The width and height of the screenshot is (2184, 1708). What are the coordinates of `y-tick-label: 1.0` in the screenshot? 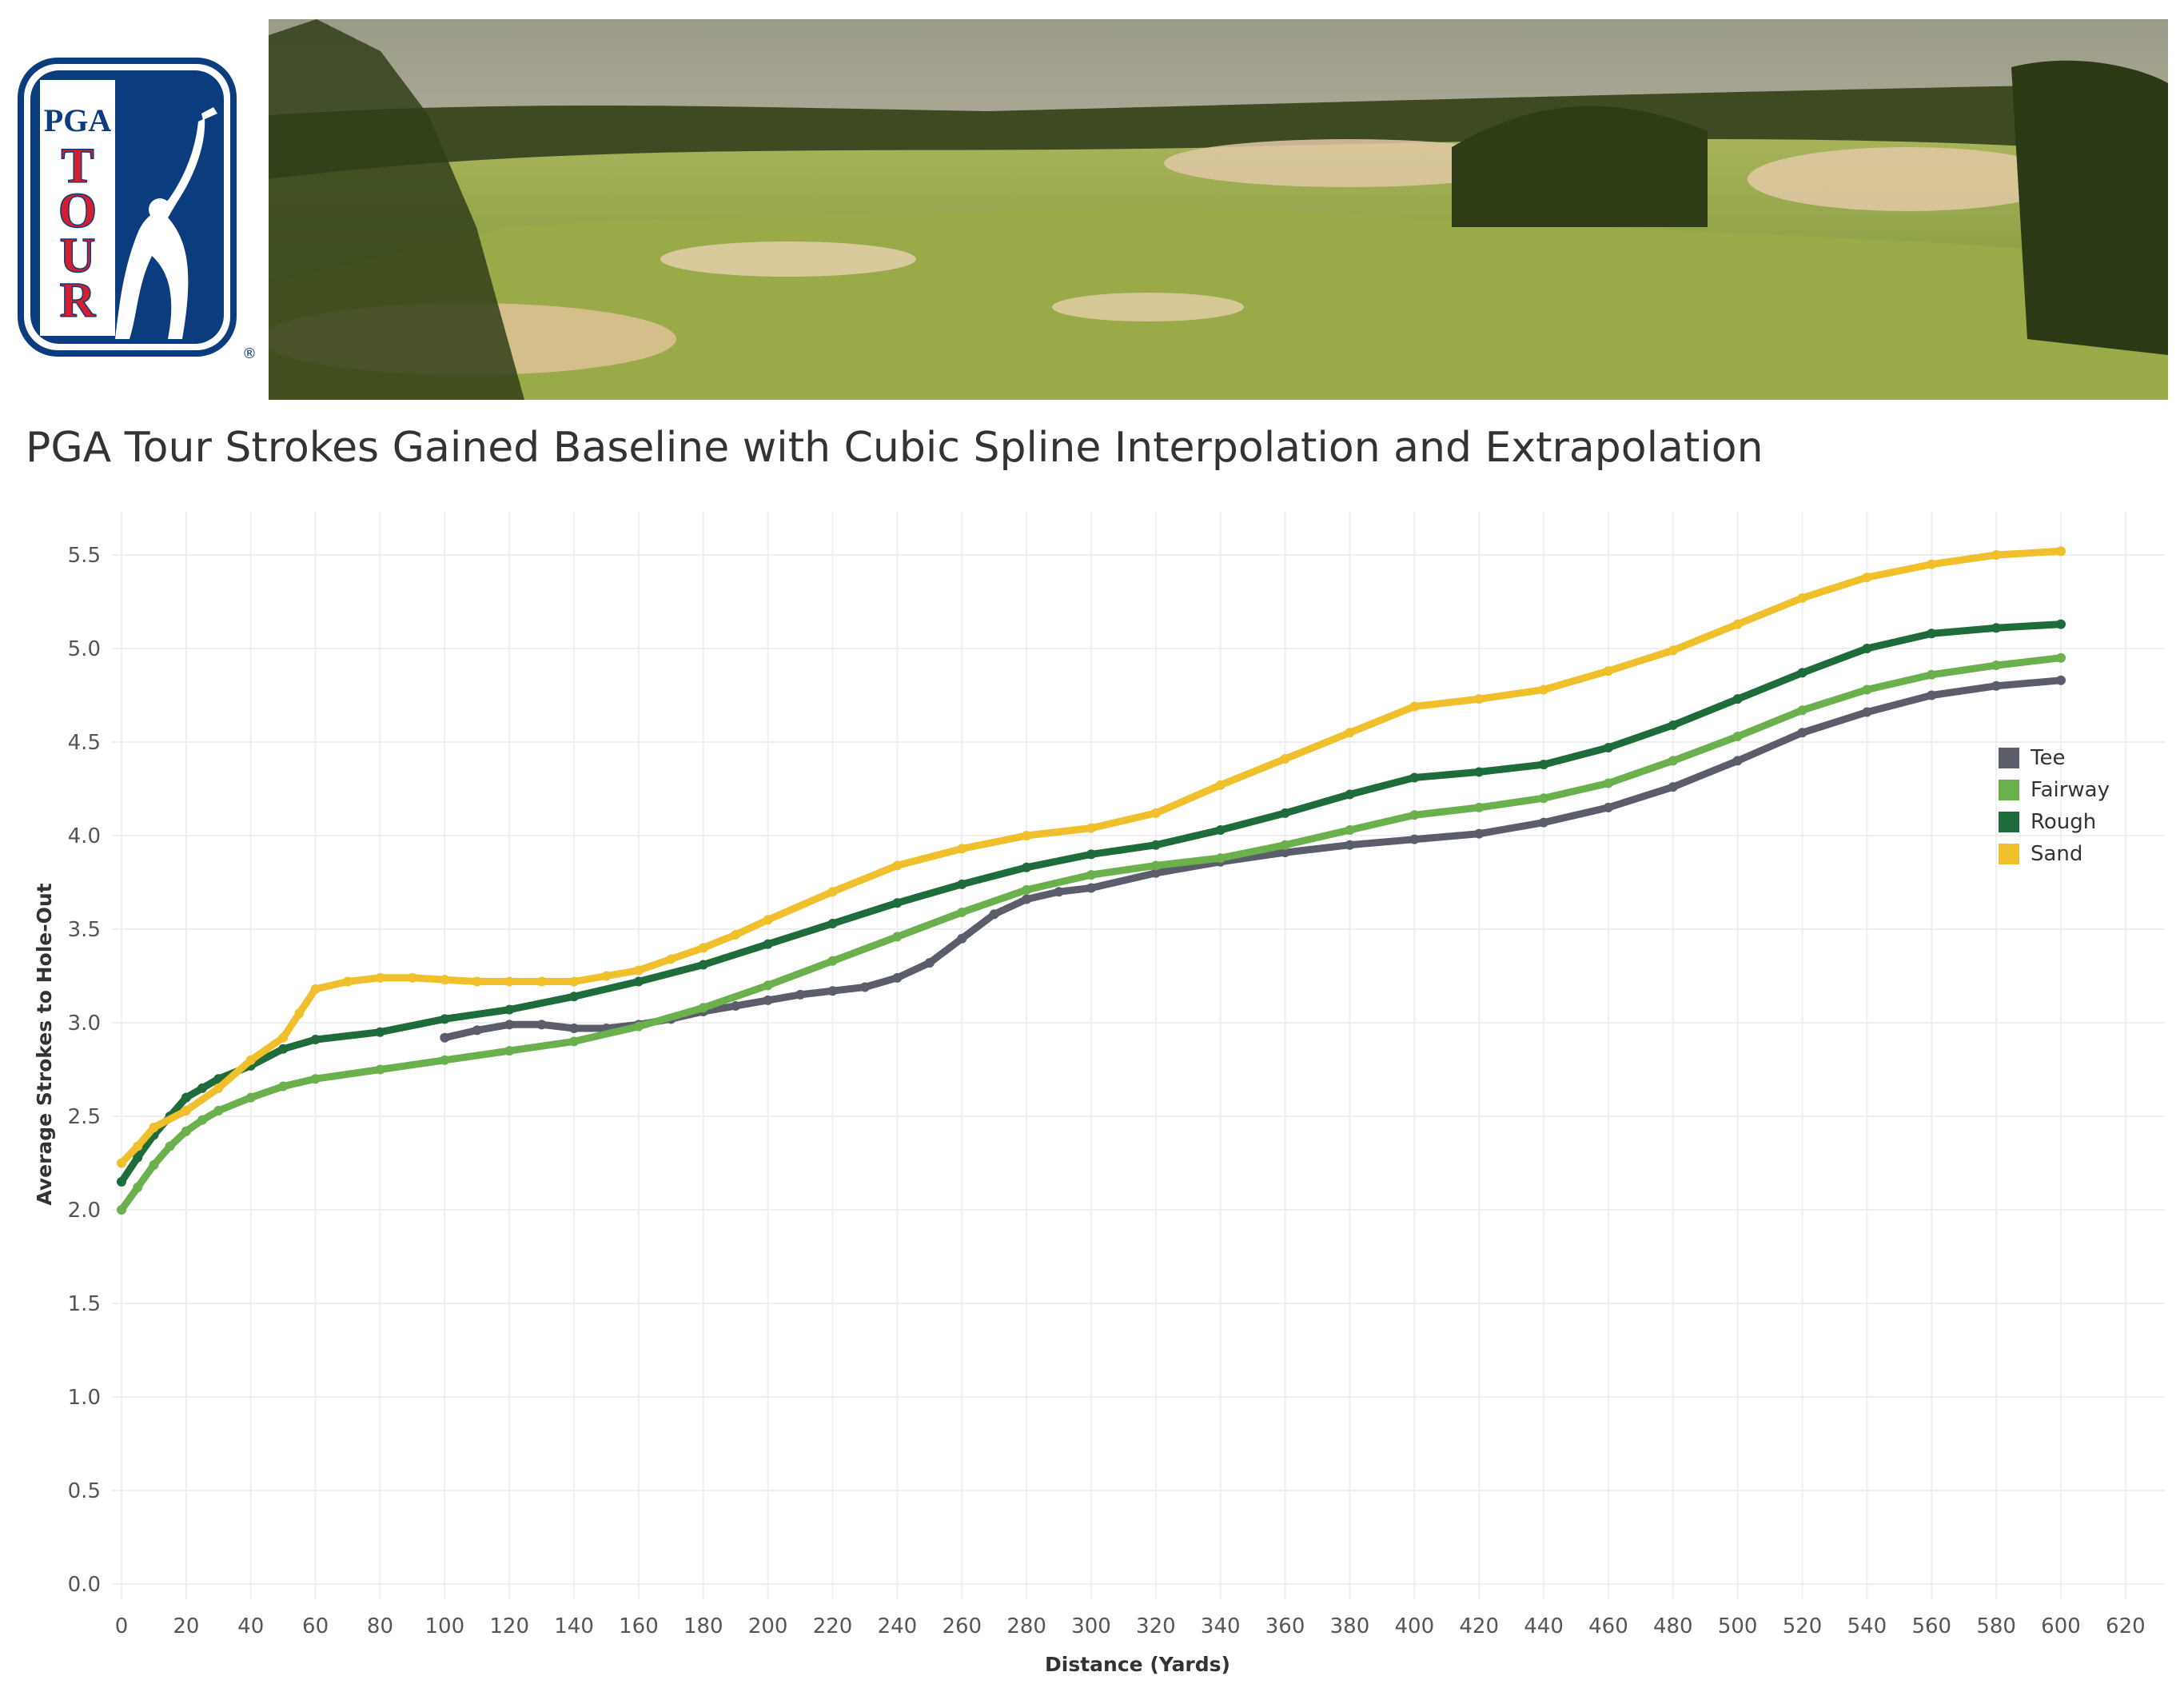 It's located at (84, 1398).